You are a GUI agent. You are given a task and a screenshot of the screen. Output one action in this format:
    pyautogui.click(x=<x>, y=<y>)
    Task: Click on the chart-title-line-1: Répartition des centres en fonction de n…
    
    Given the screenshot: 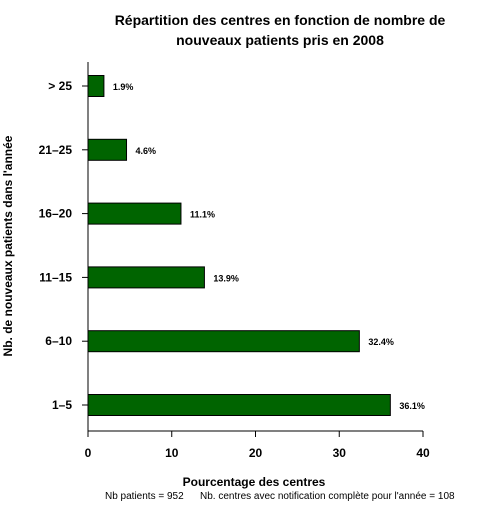 What is the action you would take?
    pyautogui.click(x=280, y=20)
    